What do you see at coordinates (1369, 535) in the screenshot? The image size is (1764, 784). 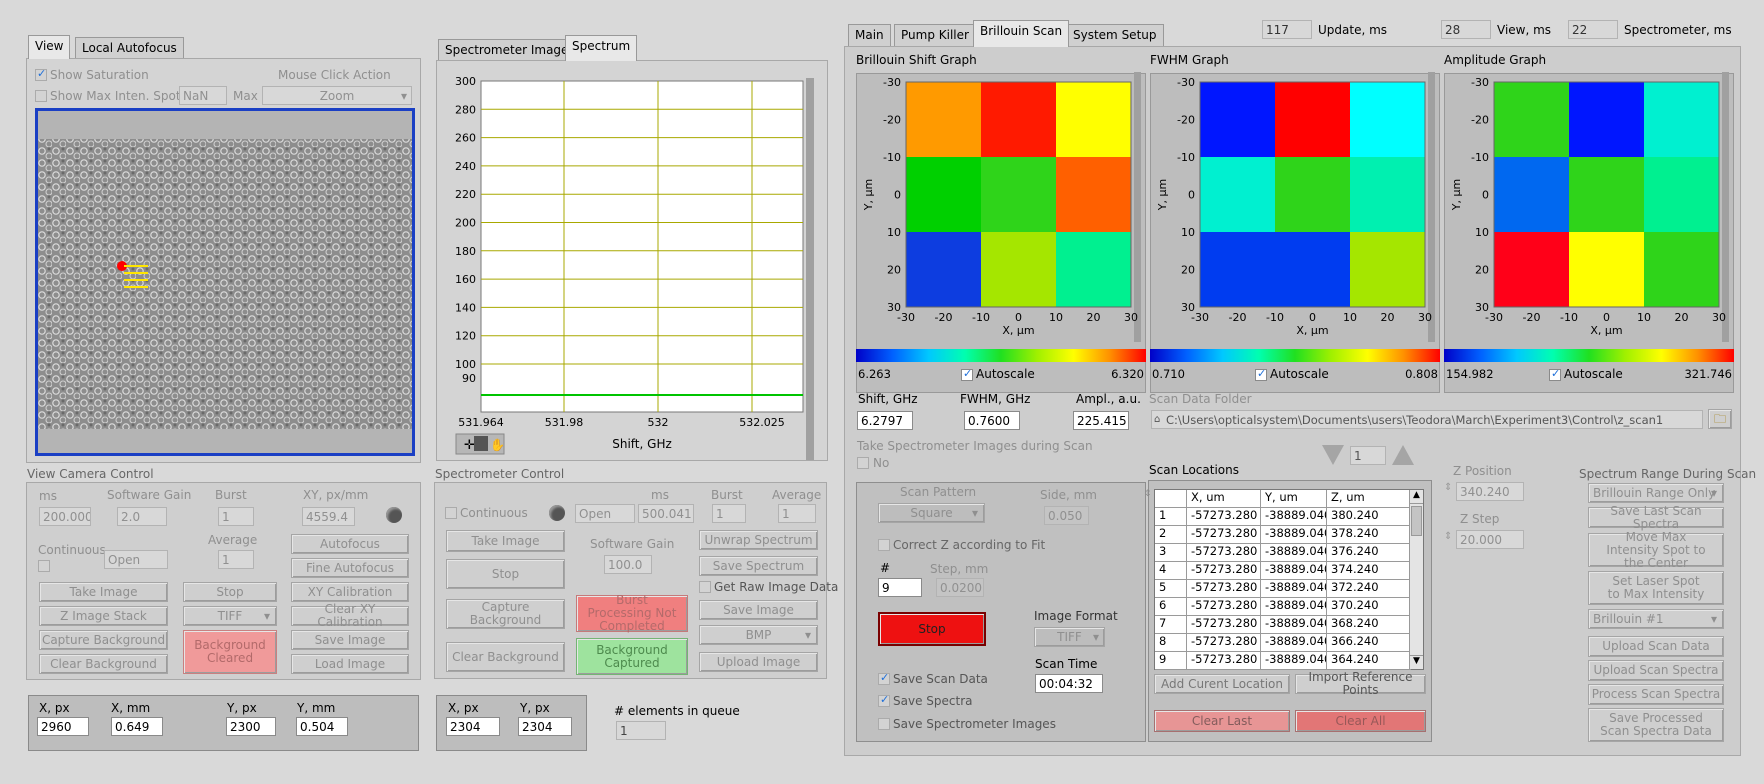 I see `table-cell: 378.240` at bounding box center [1369, 535].